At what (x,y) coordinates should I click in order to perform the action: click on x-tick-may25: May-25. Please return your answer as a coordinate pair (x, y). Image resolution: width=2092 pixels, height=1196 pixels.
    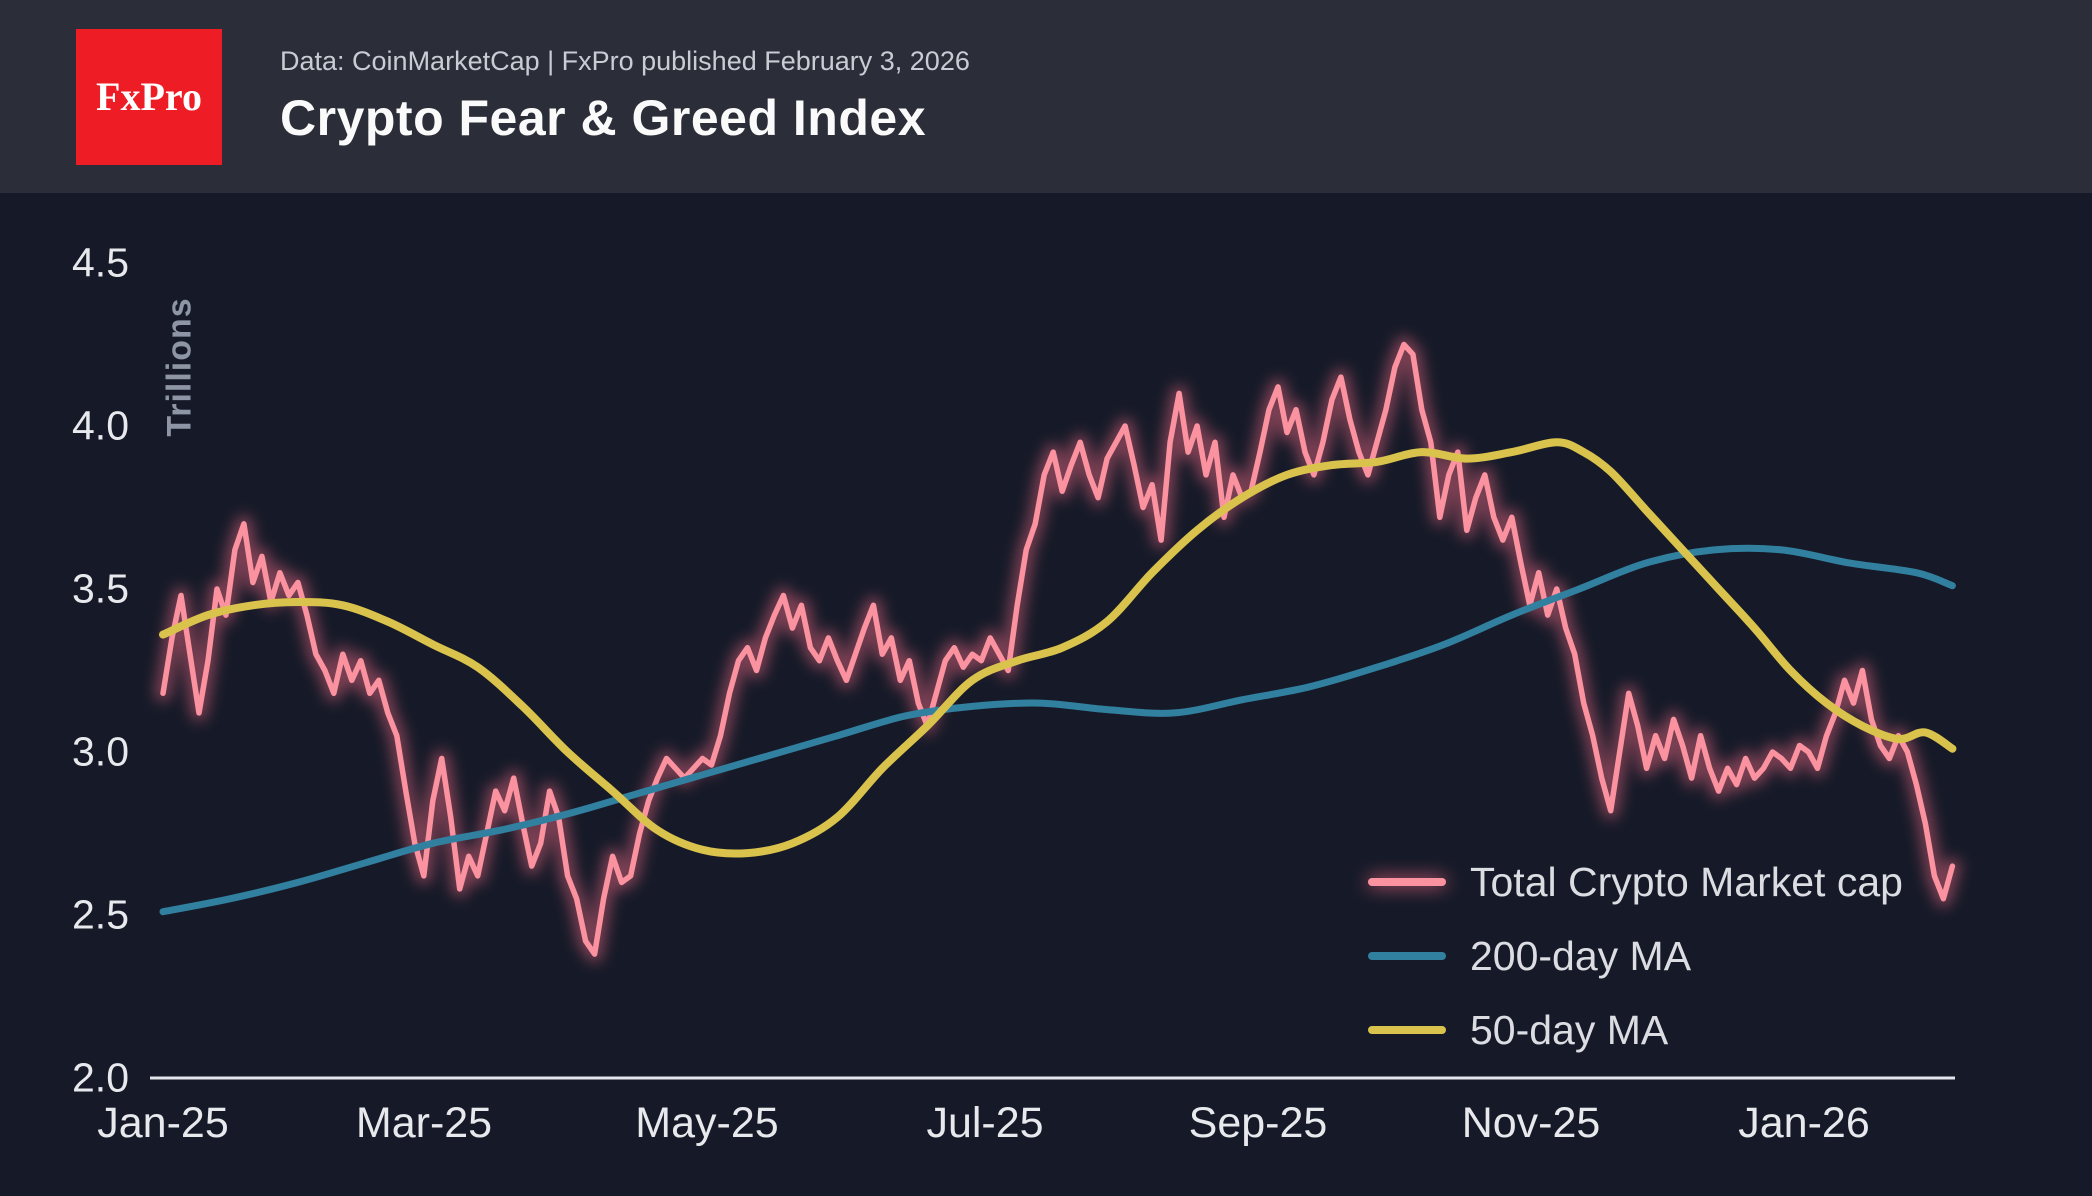
    Looking at the image, I should click on (707, 1123).